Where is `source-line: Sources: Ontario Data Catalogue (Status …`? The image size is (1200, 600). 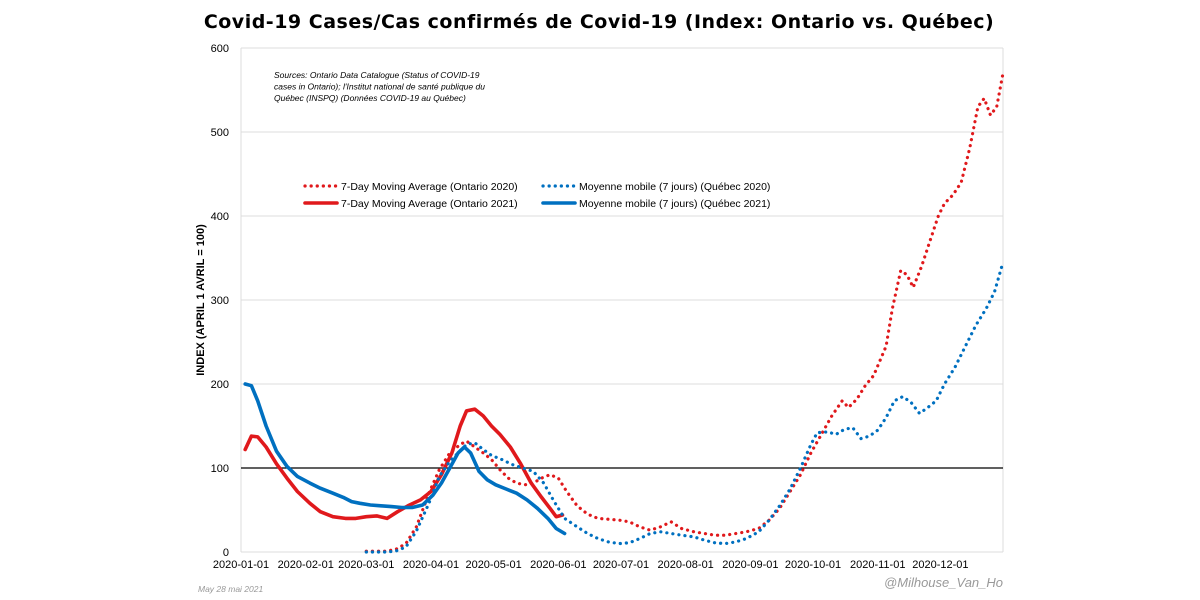
source-line: Sources: Ontario Data Catalogue (Status … is located at coordinates (377, 75).